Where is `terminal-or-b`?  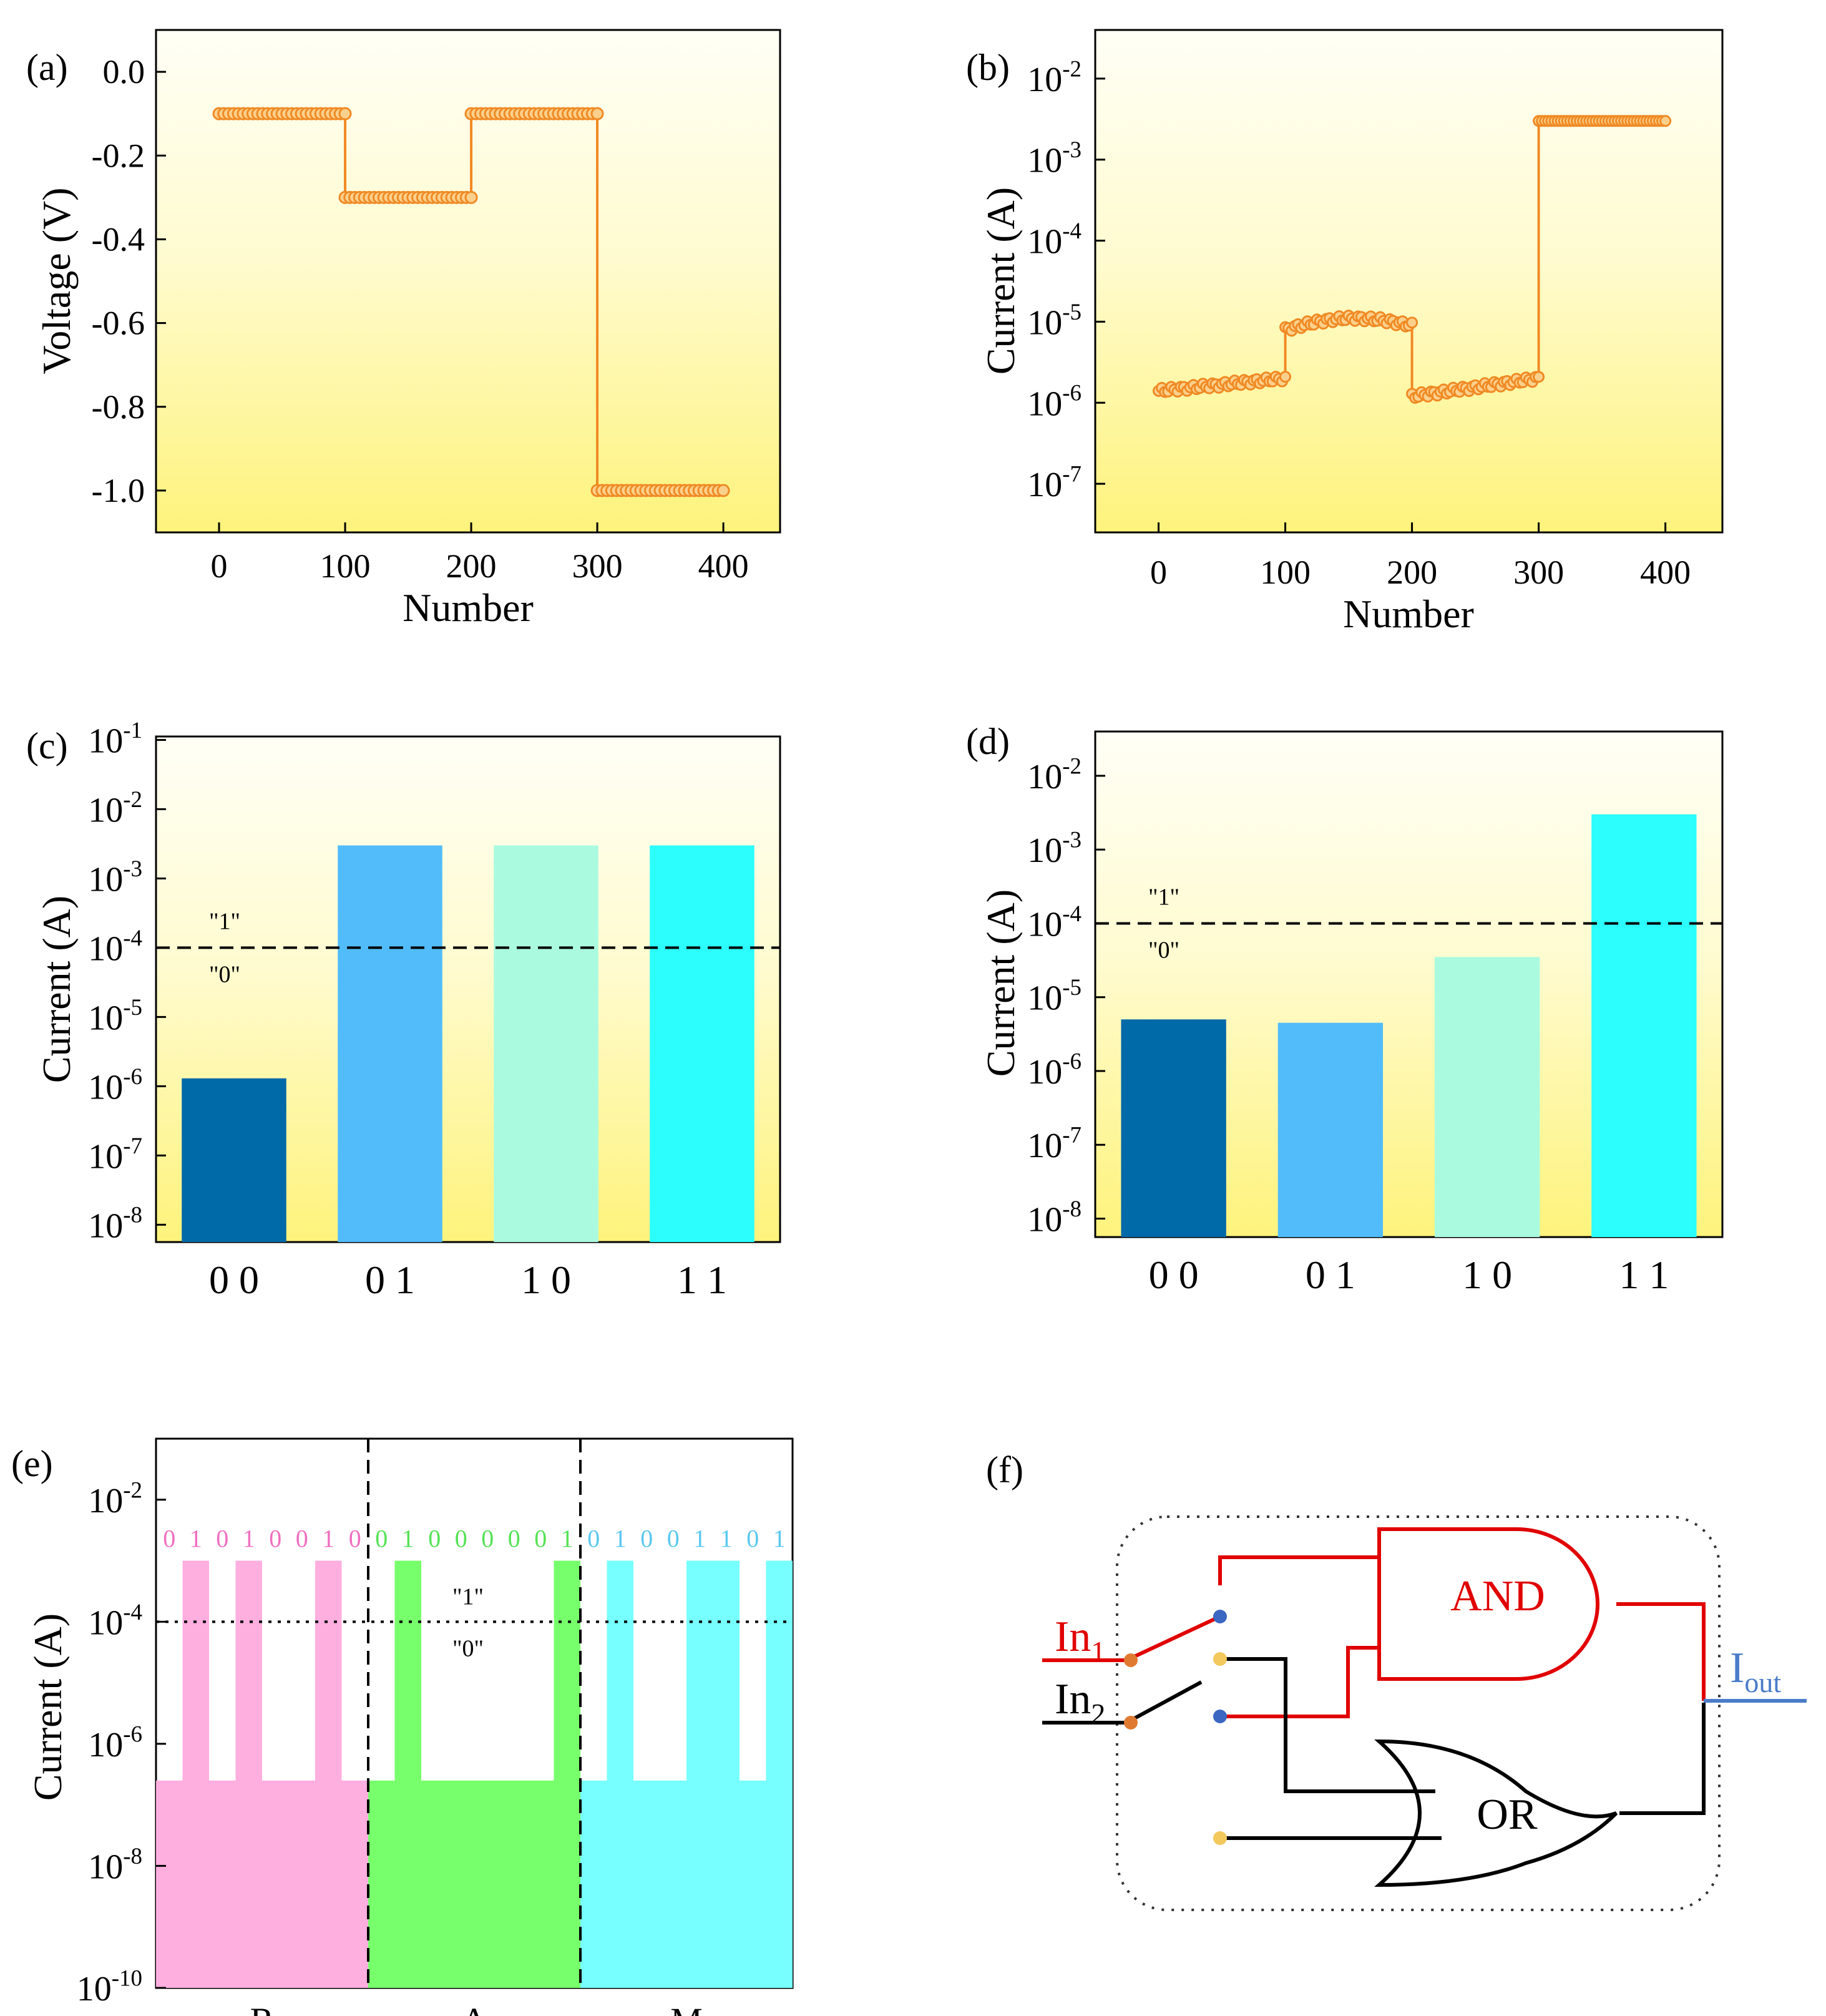 terminal-or-b is located at coordinates (1220, 1838).